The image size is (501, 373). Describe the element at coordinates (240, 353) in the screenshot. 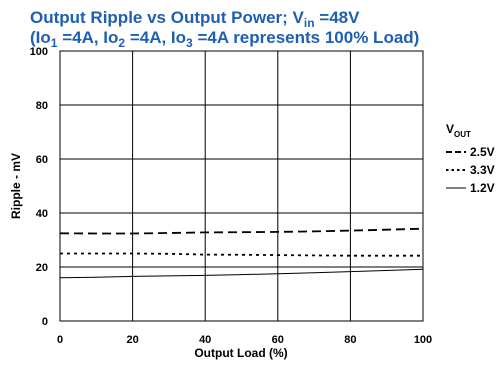

I see `x-axis-label: Output Load (%)` at that location.